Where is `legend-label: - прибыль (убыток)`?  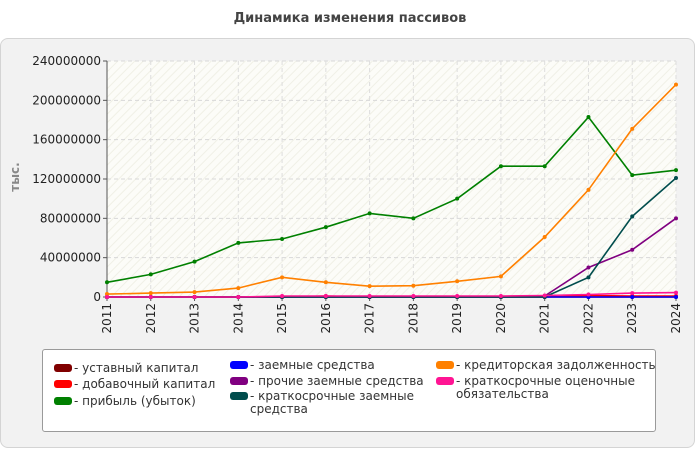 legend-label: - прибыль (убыток) is located at coordinates (135, 401).